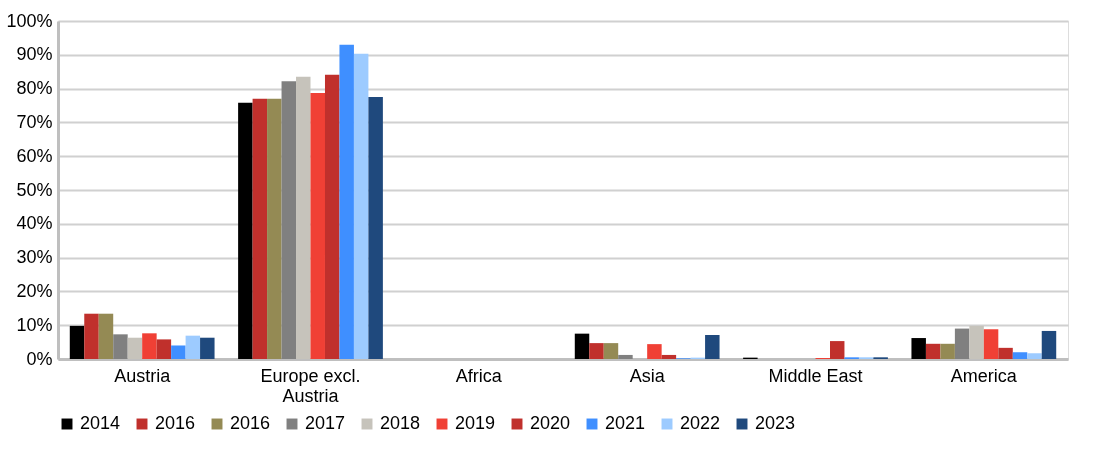  What do you see at coordinates (143, 375) in the screenshot?
I see `x-tick-label: Austria` at bounding box center [143, 375].